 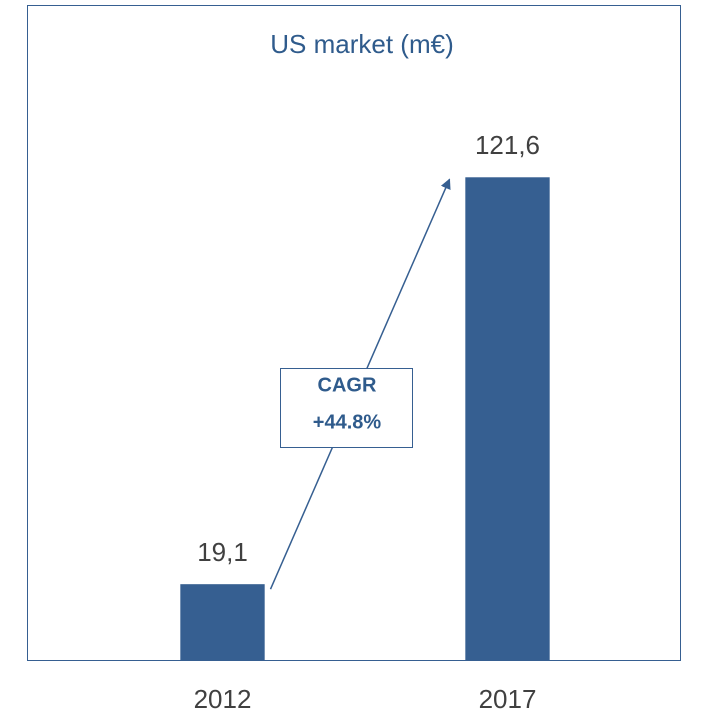 I want to click on chart-title: US market (m€), so click(x=361, y=44).